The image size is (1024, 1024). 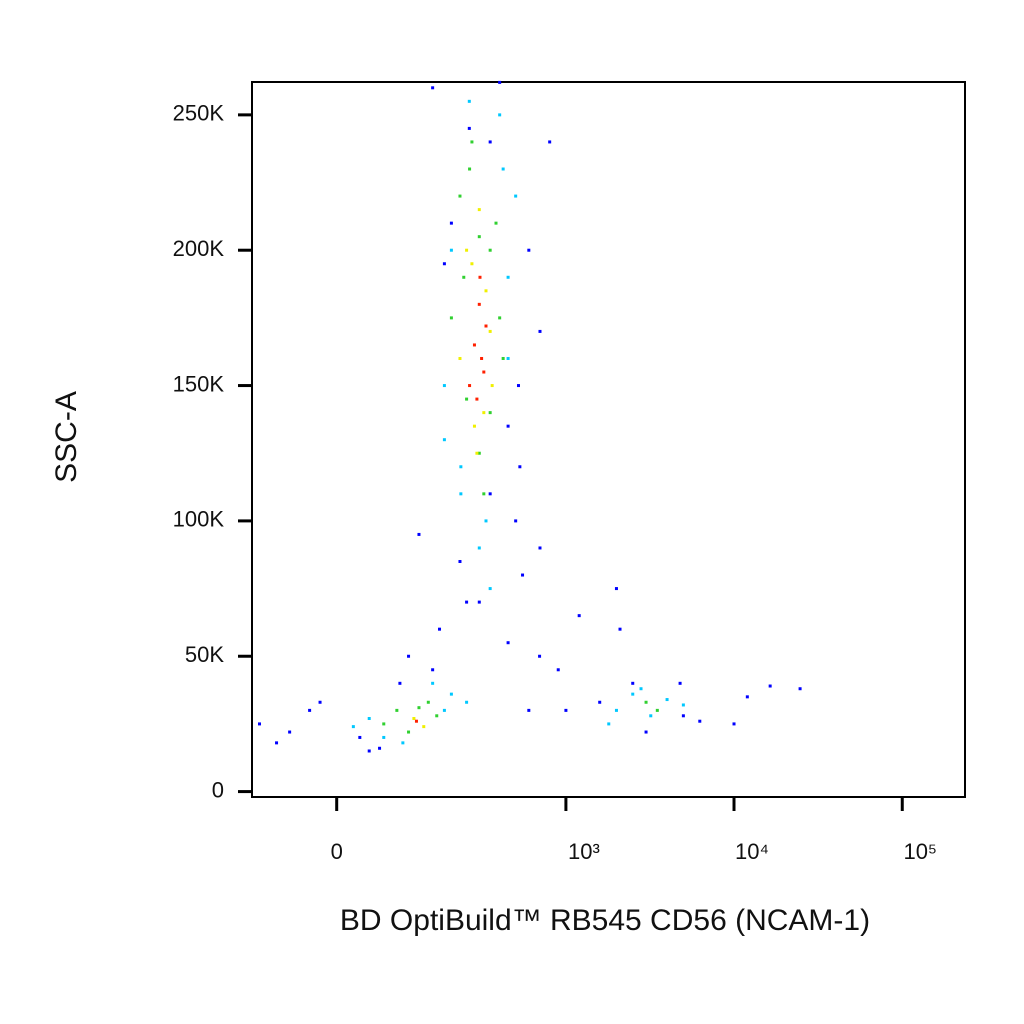 What do you see at coordinates (66, 437) in the screenshot?
I see `y-axis-title: SSC-A` at bounding box center [66, 437].